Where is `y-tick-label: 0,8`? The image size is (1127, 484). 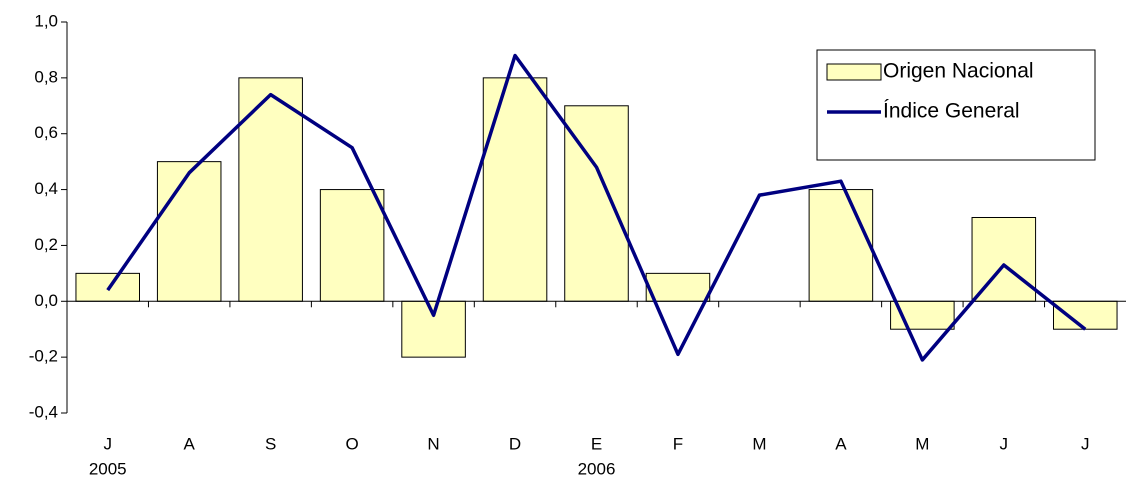 y-tick-label: 0,8 is located at coordinates (46, 76).